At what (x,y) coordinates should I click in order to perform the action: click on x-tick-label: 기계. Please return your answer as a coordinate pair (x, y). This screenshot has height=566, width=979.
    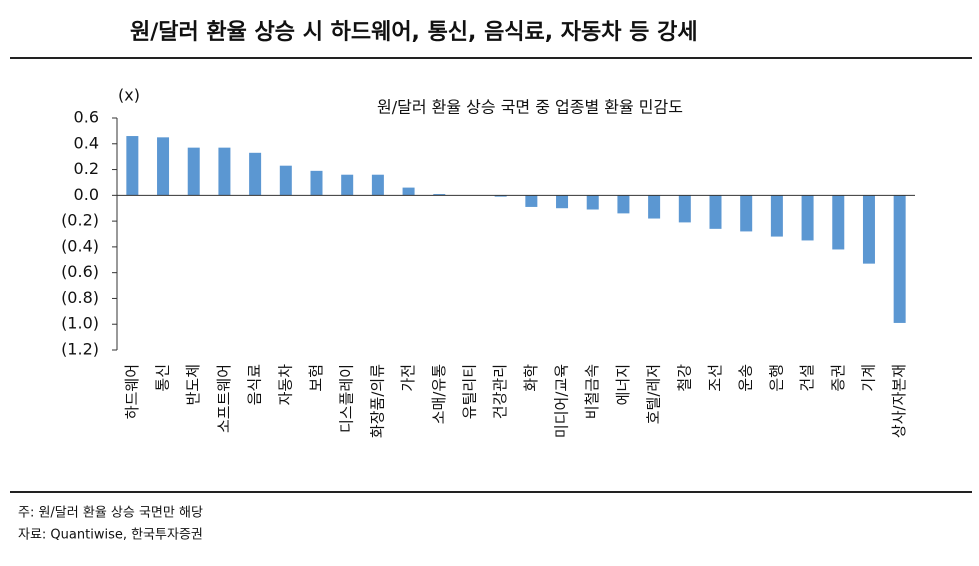
    Looking at the image, I should click on (868, 378).